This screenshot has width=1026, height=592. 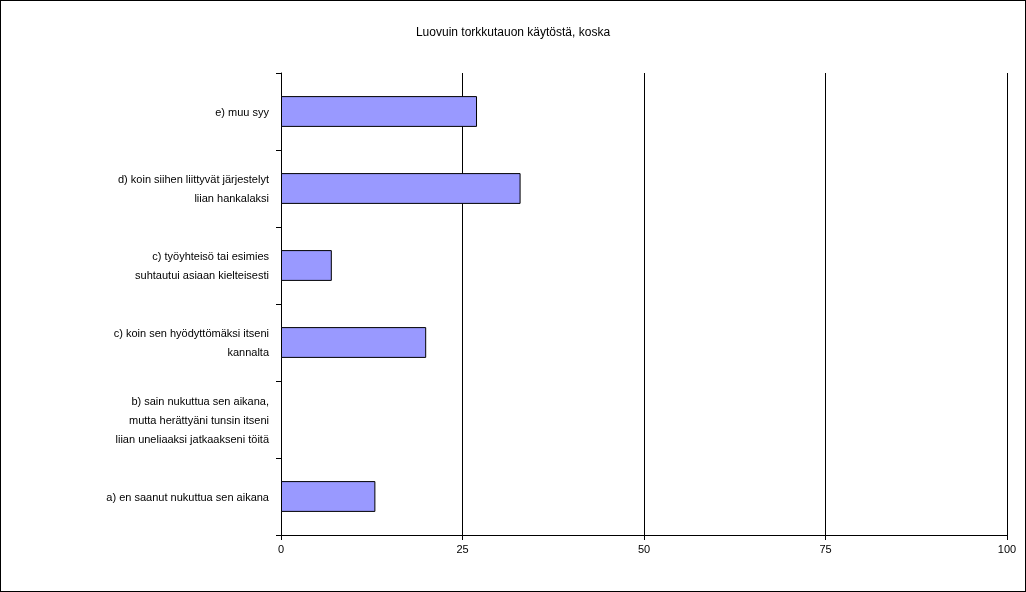 What do you see at coordinates (462, 548) in the screenshot?
I see `x-tick-label: 25` at bounding box center [462, 548].